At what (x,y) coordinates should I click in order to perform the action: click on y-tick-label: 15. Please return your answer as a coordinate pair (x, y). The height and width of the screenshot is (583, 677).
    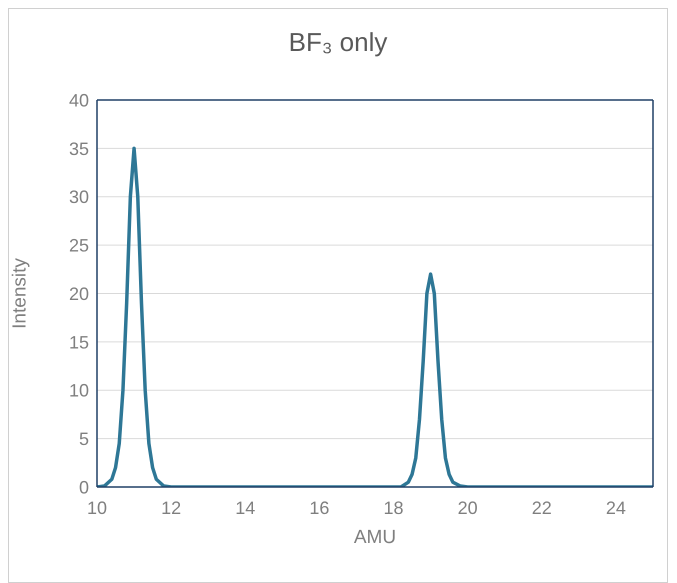
    Looking at the image, I should click on (78, 342).